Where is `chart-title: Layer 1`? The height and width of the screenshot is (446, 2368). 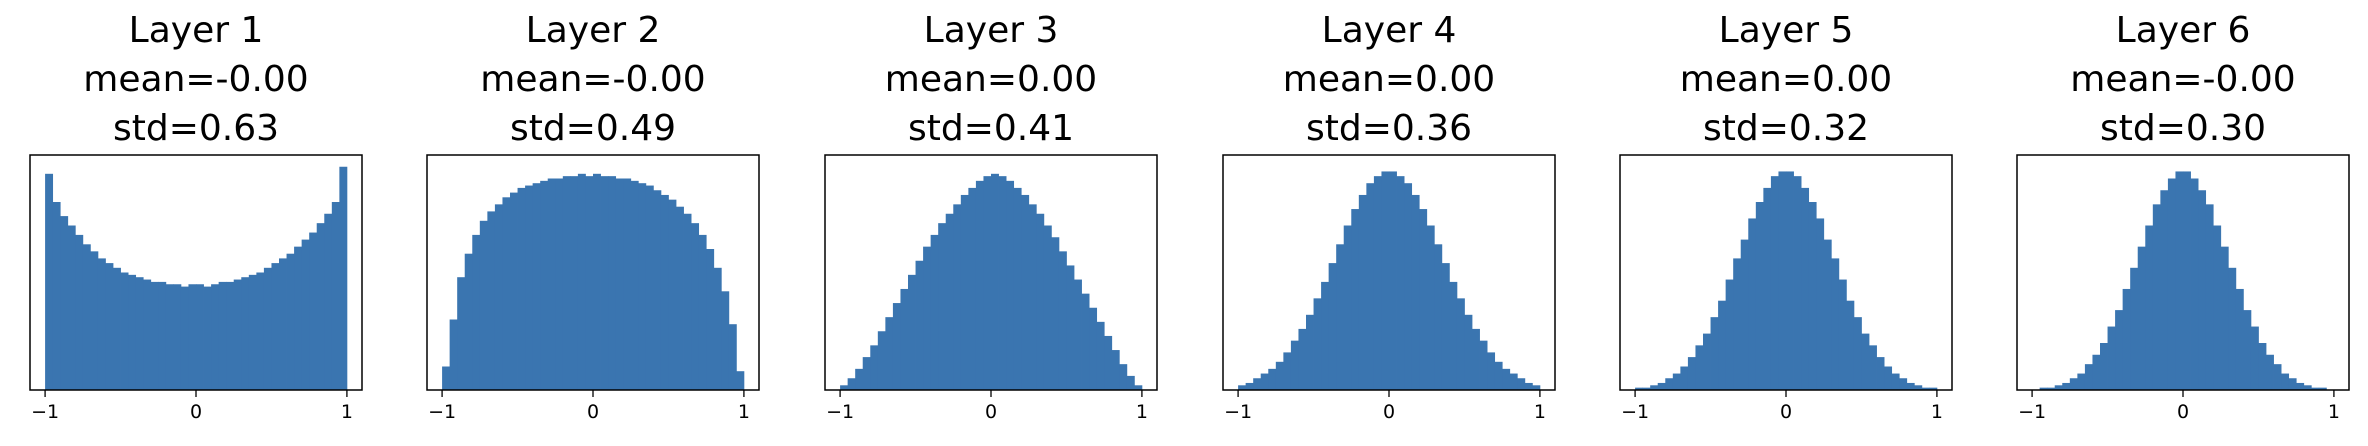
chart-title: Layer 1 is located at coordinates (196, 30).